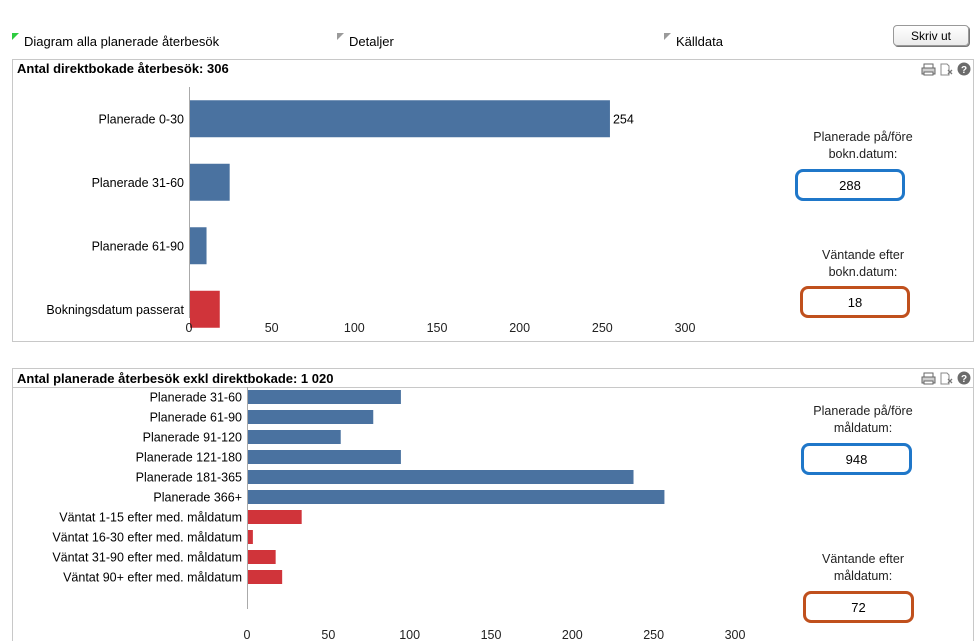 This screenshot has width=976, height=642. What do you see at coordinates (150, 518) in the screenshot?
I see `category-label: Väntat 1-15 efter med. måldatum` at bounding box center [150, 518].